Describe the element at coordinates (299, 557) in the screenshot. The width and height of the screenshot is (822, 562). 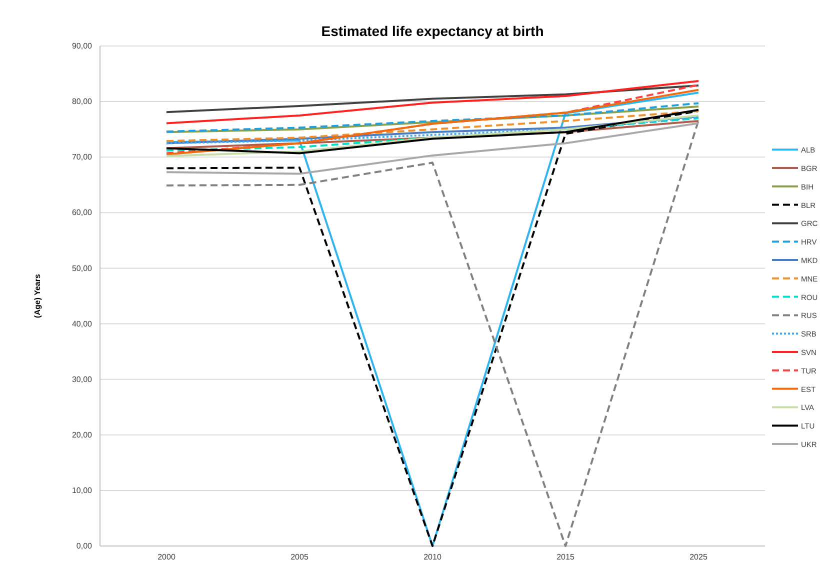
I see `x-tick-label: 2005` at that location.